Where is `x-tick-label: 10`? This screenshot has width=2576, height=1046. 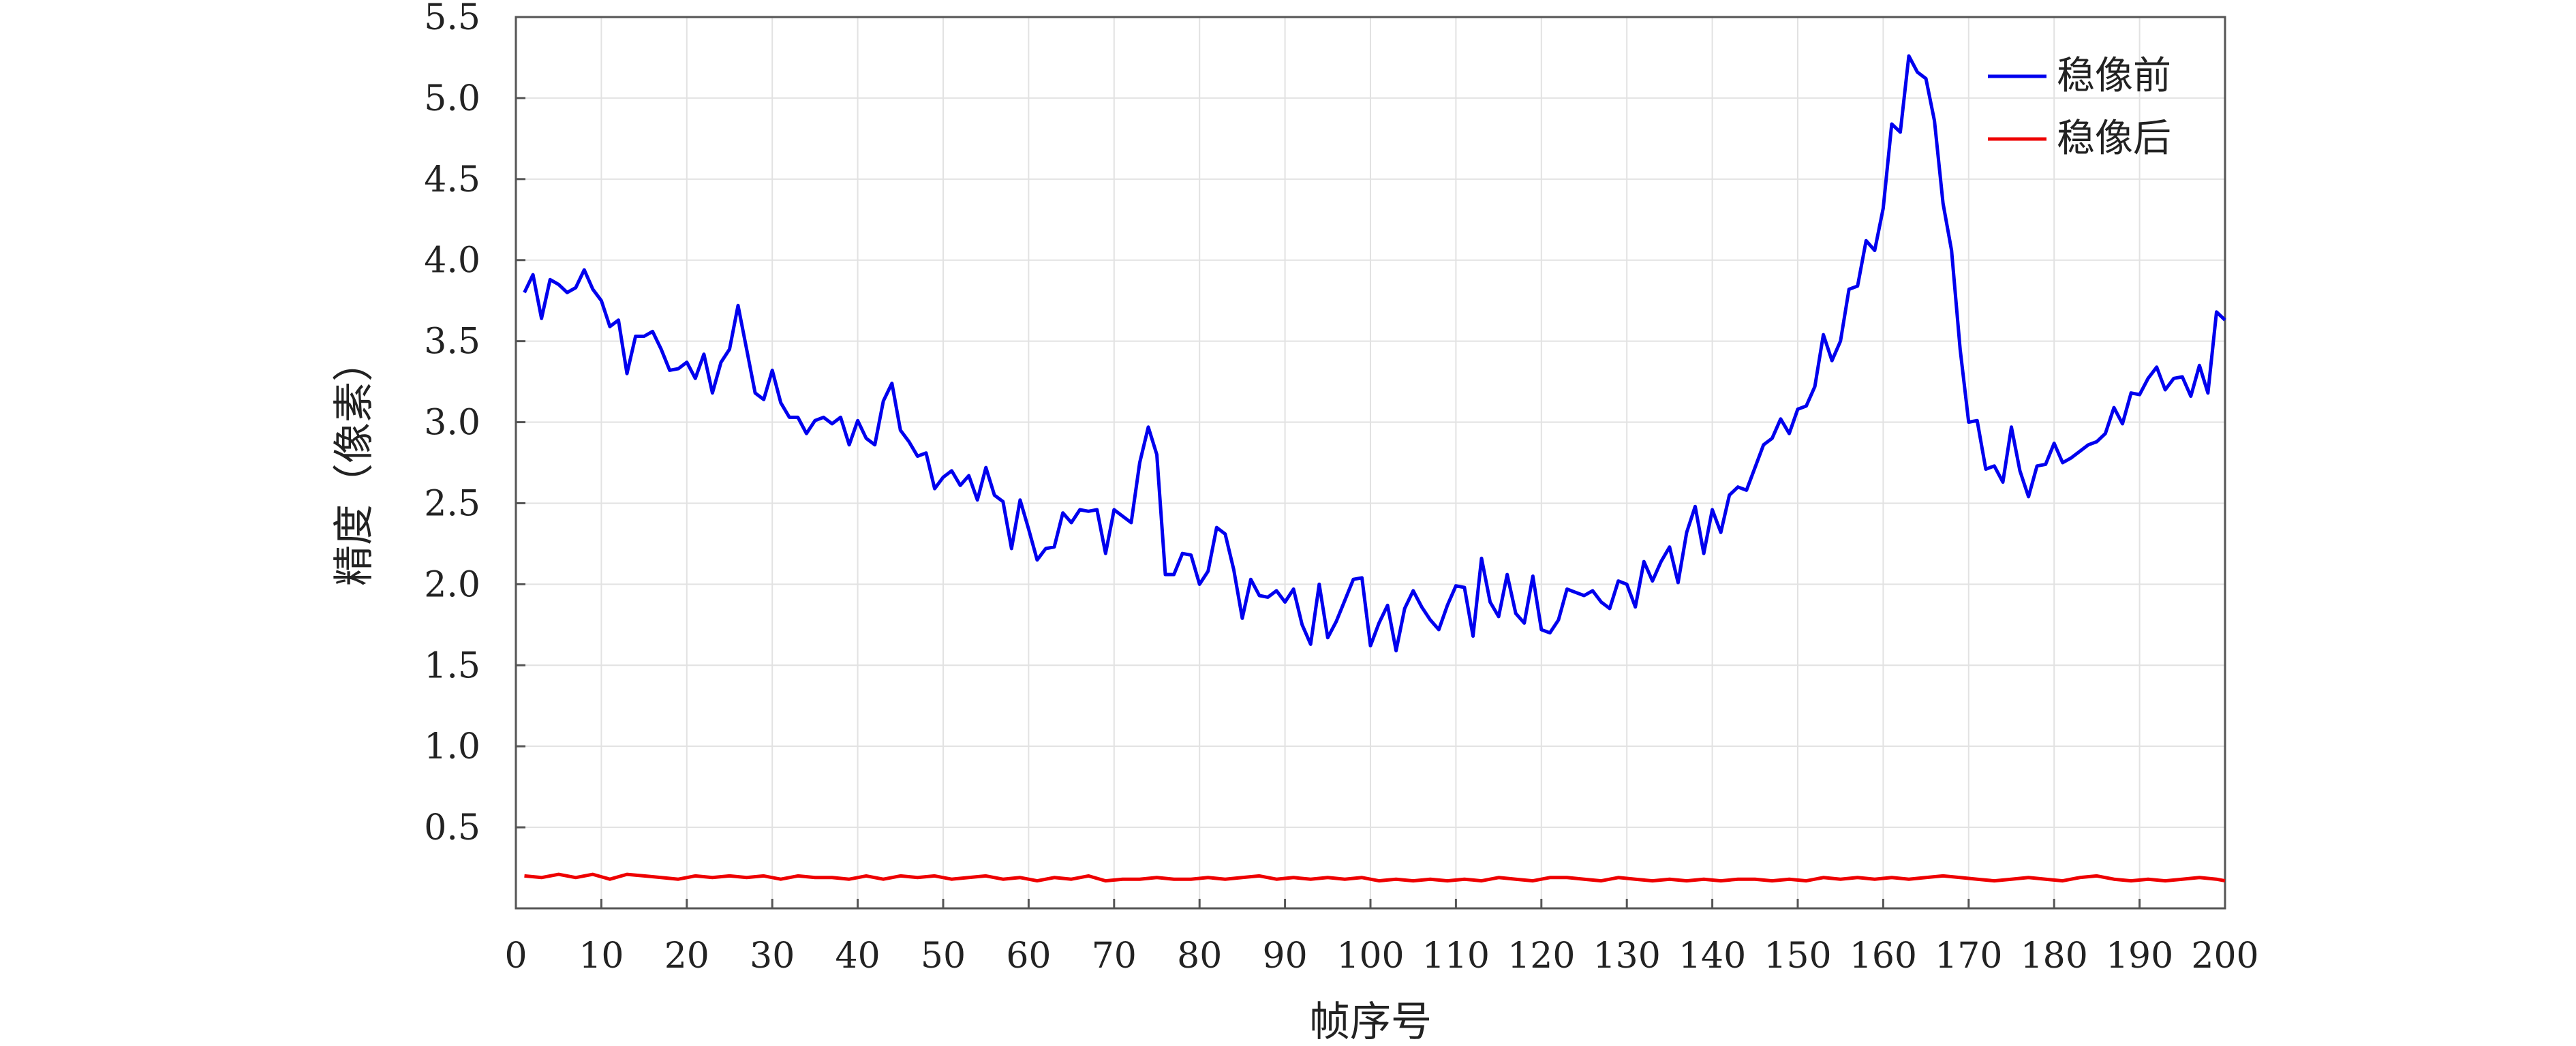 x-tick-label: 10 is located at coordinates (601, 956).